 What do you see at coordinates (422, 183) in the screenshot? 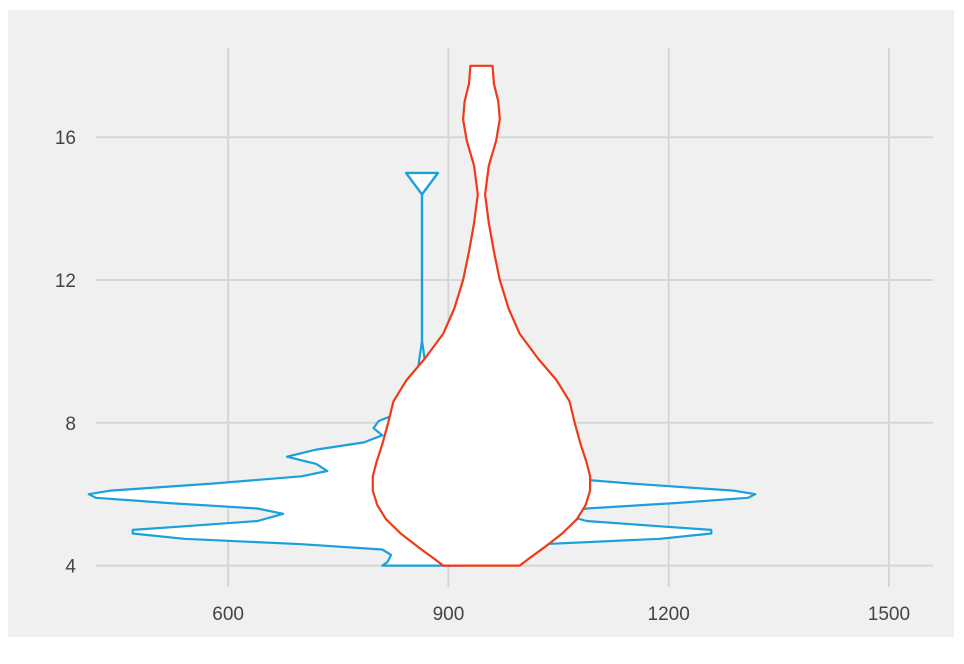
I see `violin-cap` at bounding box center [422, 183].